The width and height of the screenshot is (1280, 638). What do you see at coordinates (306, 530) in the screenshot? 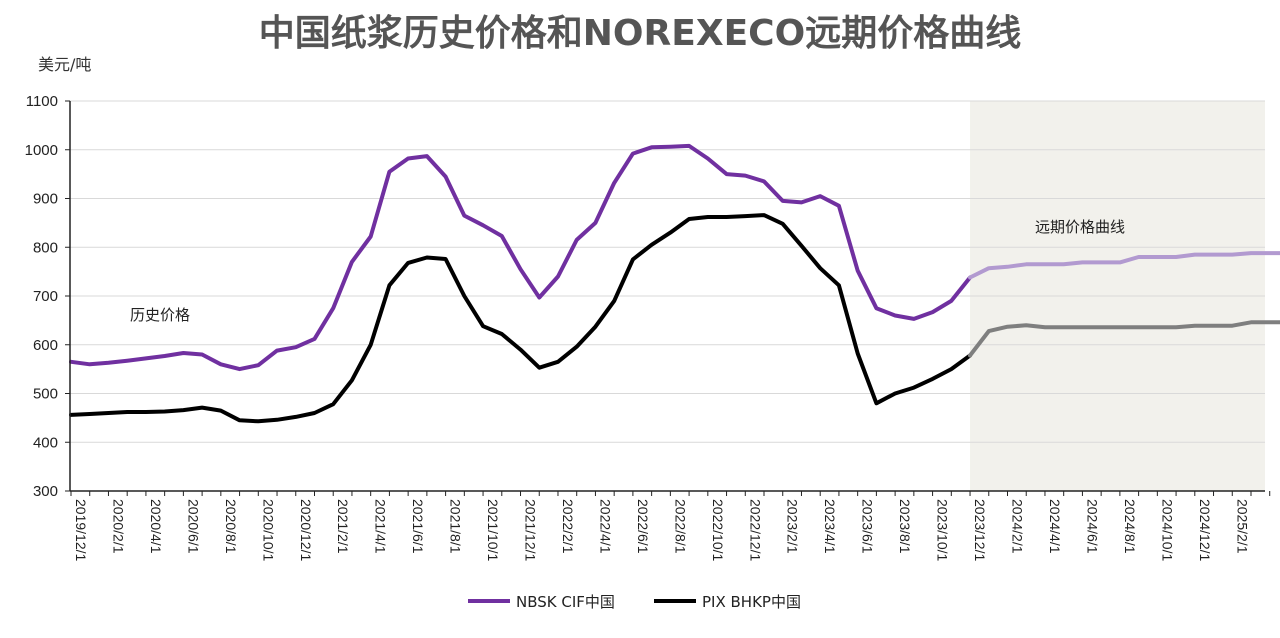
I see `x-tick-label: 2020/12/1` at bounding box center [306, 530].